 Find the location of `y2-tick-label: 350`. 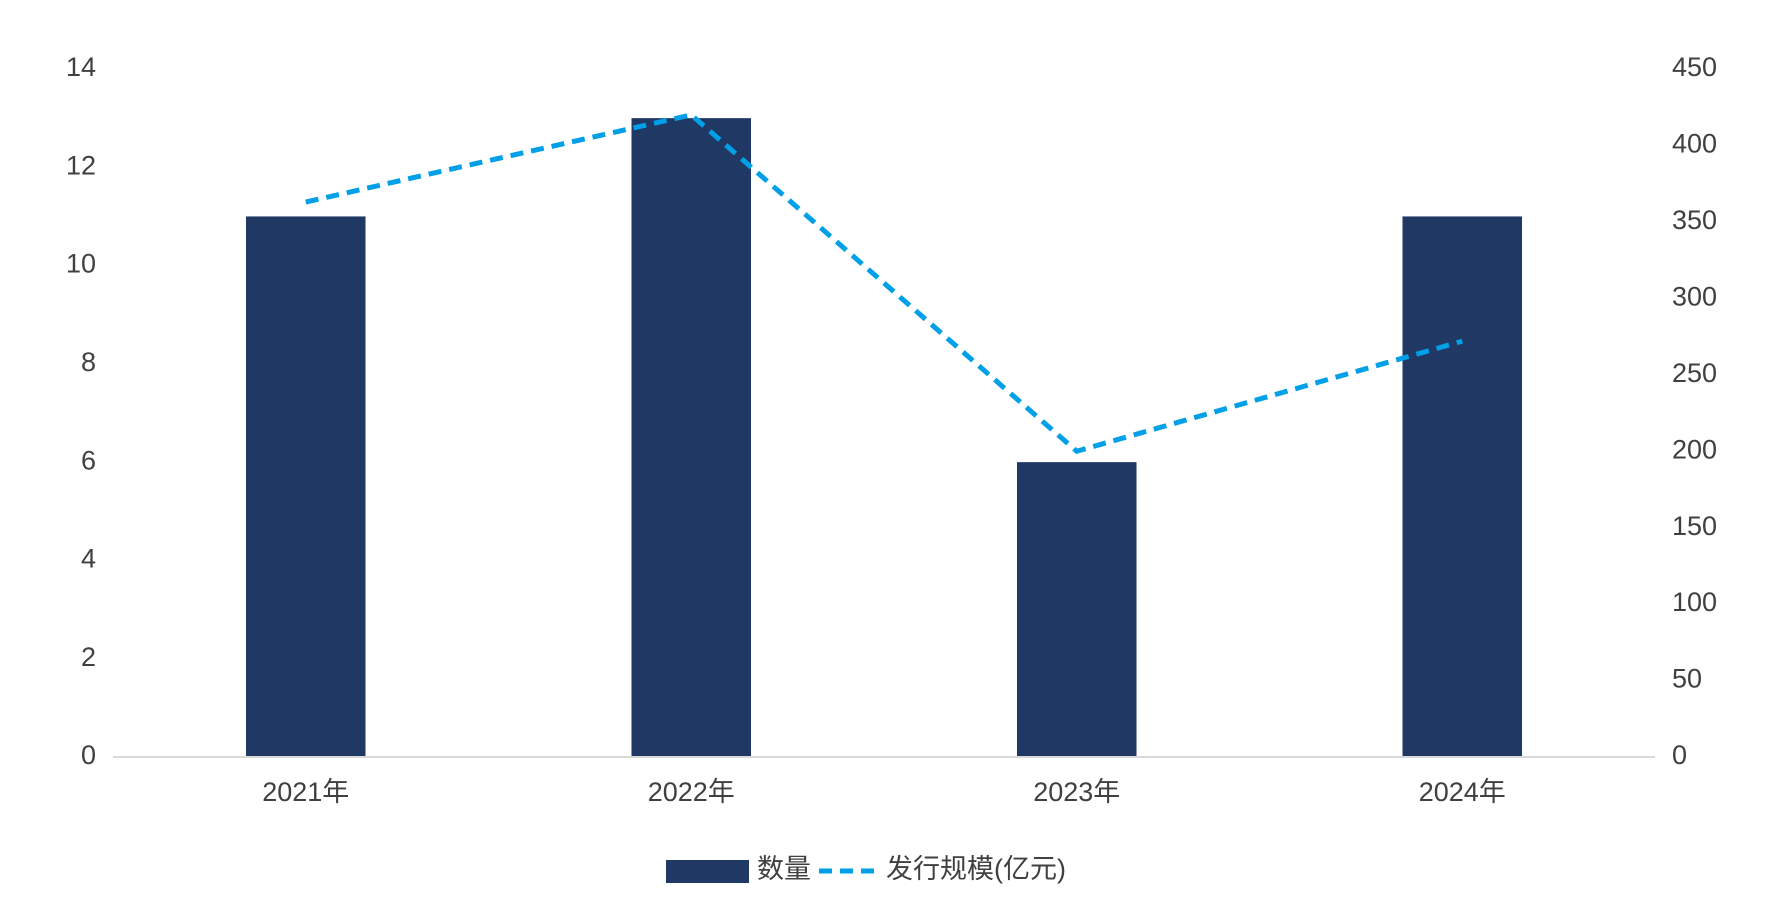

y2-tick-label: 350 is located at coordinates (1694, 220).